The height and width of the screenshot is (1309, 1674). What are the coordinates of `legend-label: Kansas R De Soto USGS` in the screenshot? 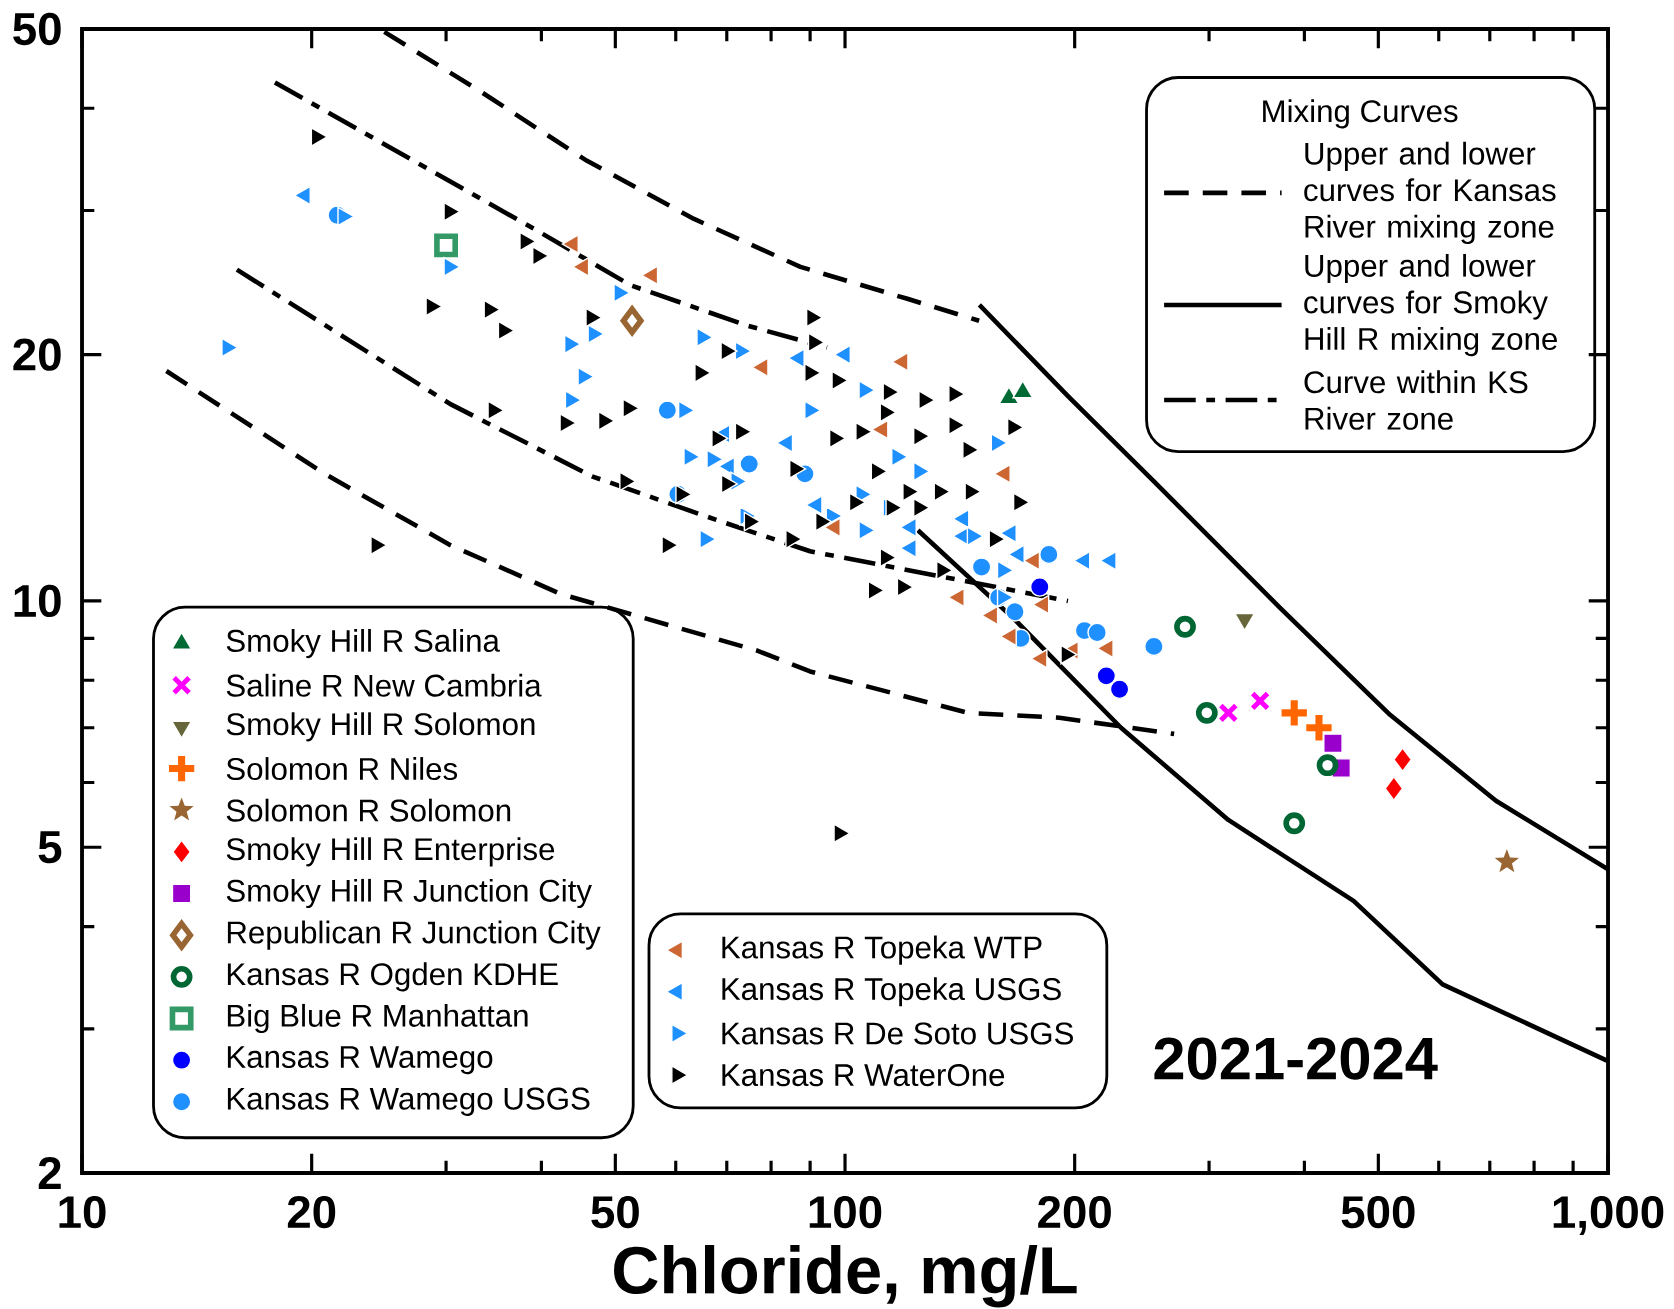 It's located at (897, 1033).